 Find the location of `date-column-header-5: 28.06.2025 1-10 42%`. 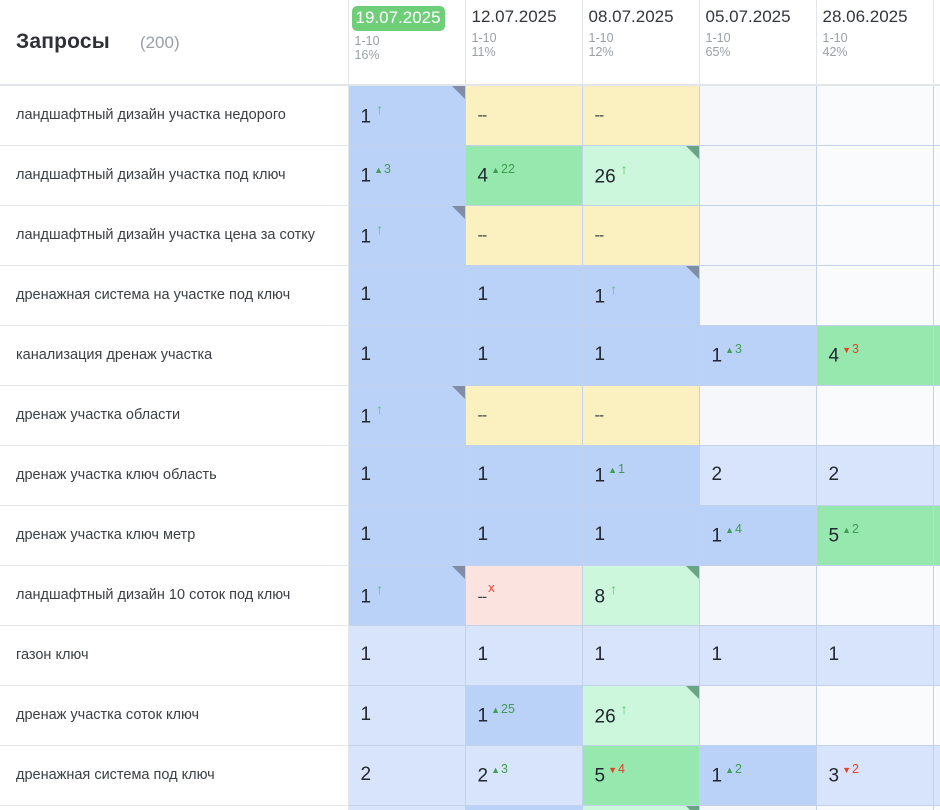

date-column-header-5: 28.06.2025 1-10 42% is located at coordinates (875, 43).